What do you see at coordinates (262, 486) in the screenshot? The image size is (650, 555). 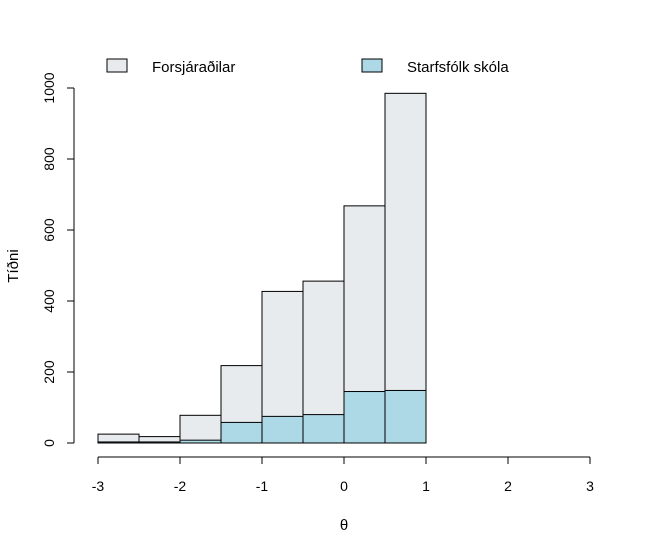 I see `x-tick-label: -1` at bounding box center [262, 486].